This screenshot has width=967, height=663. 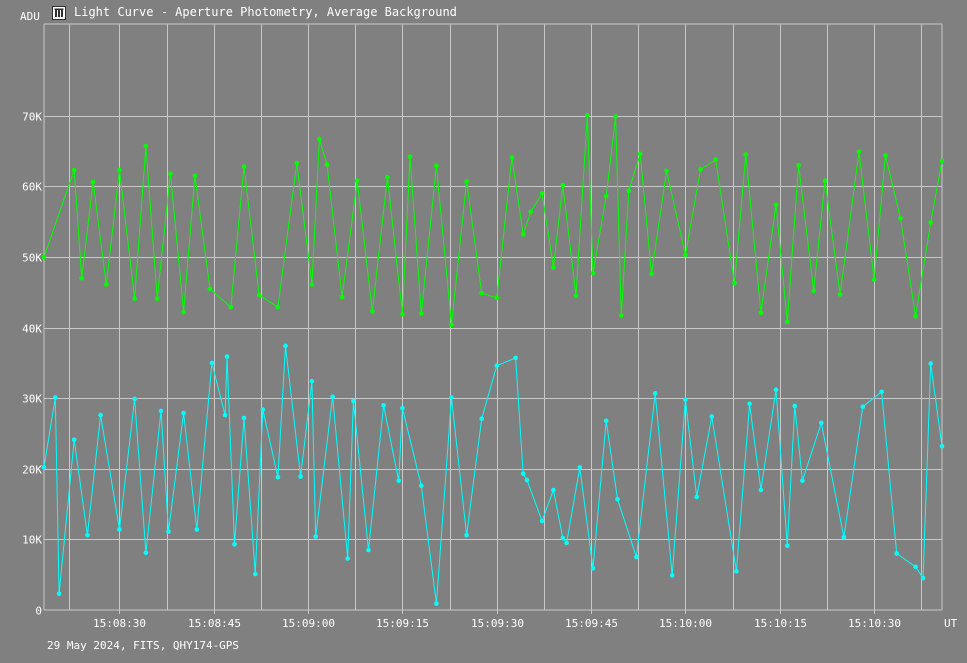 What do you see at coordinates (685, 623) in the screenshot?
I see `x-tick-label: 15:10:00` at bounding box center [685, 623].